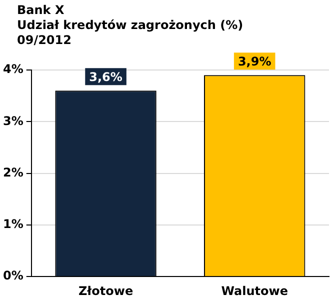  Describe the element at coordinates (13, 275) in the screenshot. I see `y-tick-label: 0%` at that location.